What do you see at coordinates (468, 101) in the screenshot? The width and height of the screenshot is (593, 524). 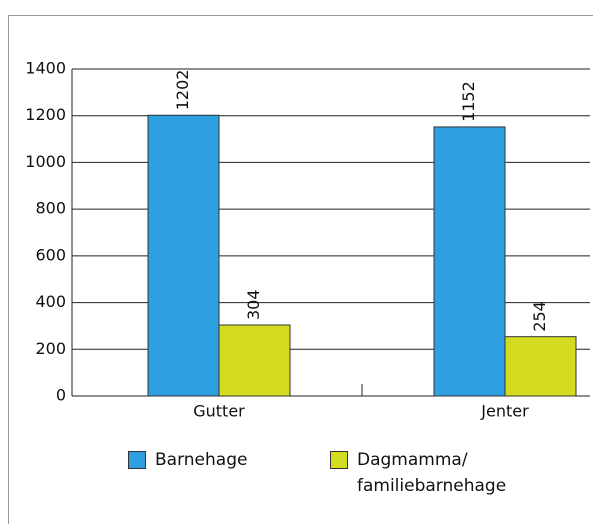 I see `data-label: 1152` at bounding box center [468, 101].